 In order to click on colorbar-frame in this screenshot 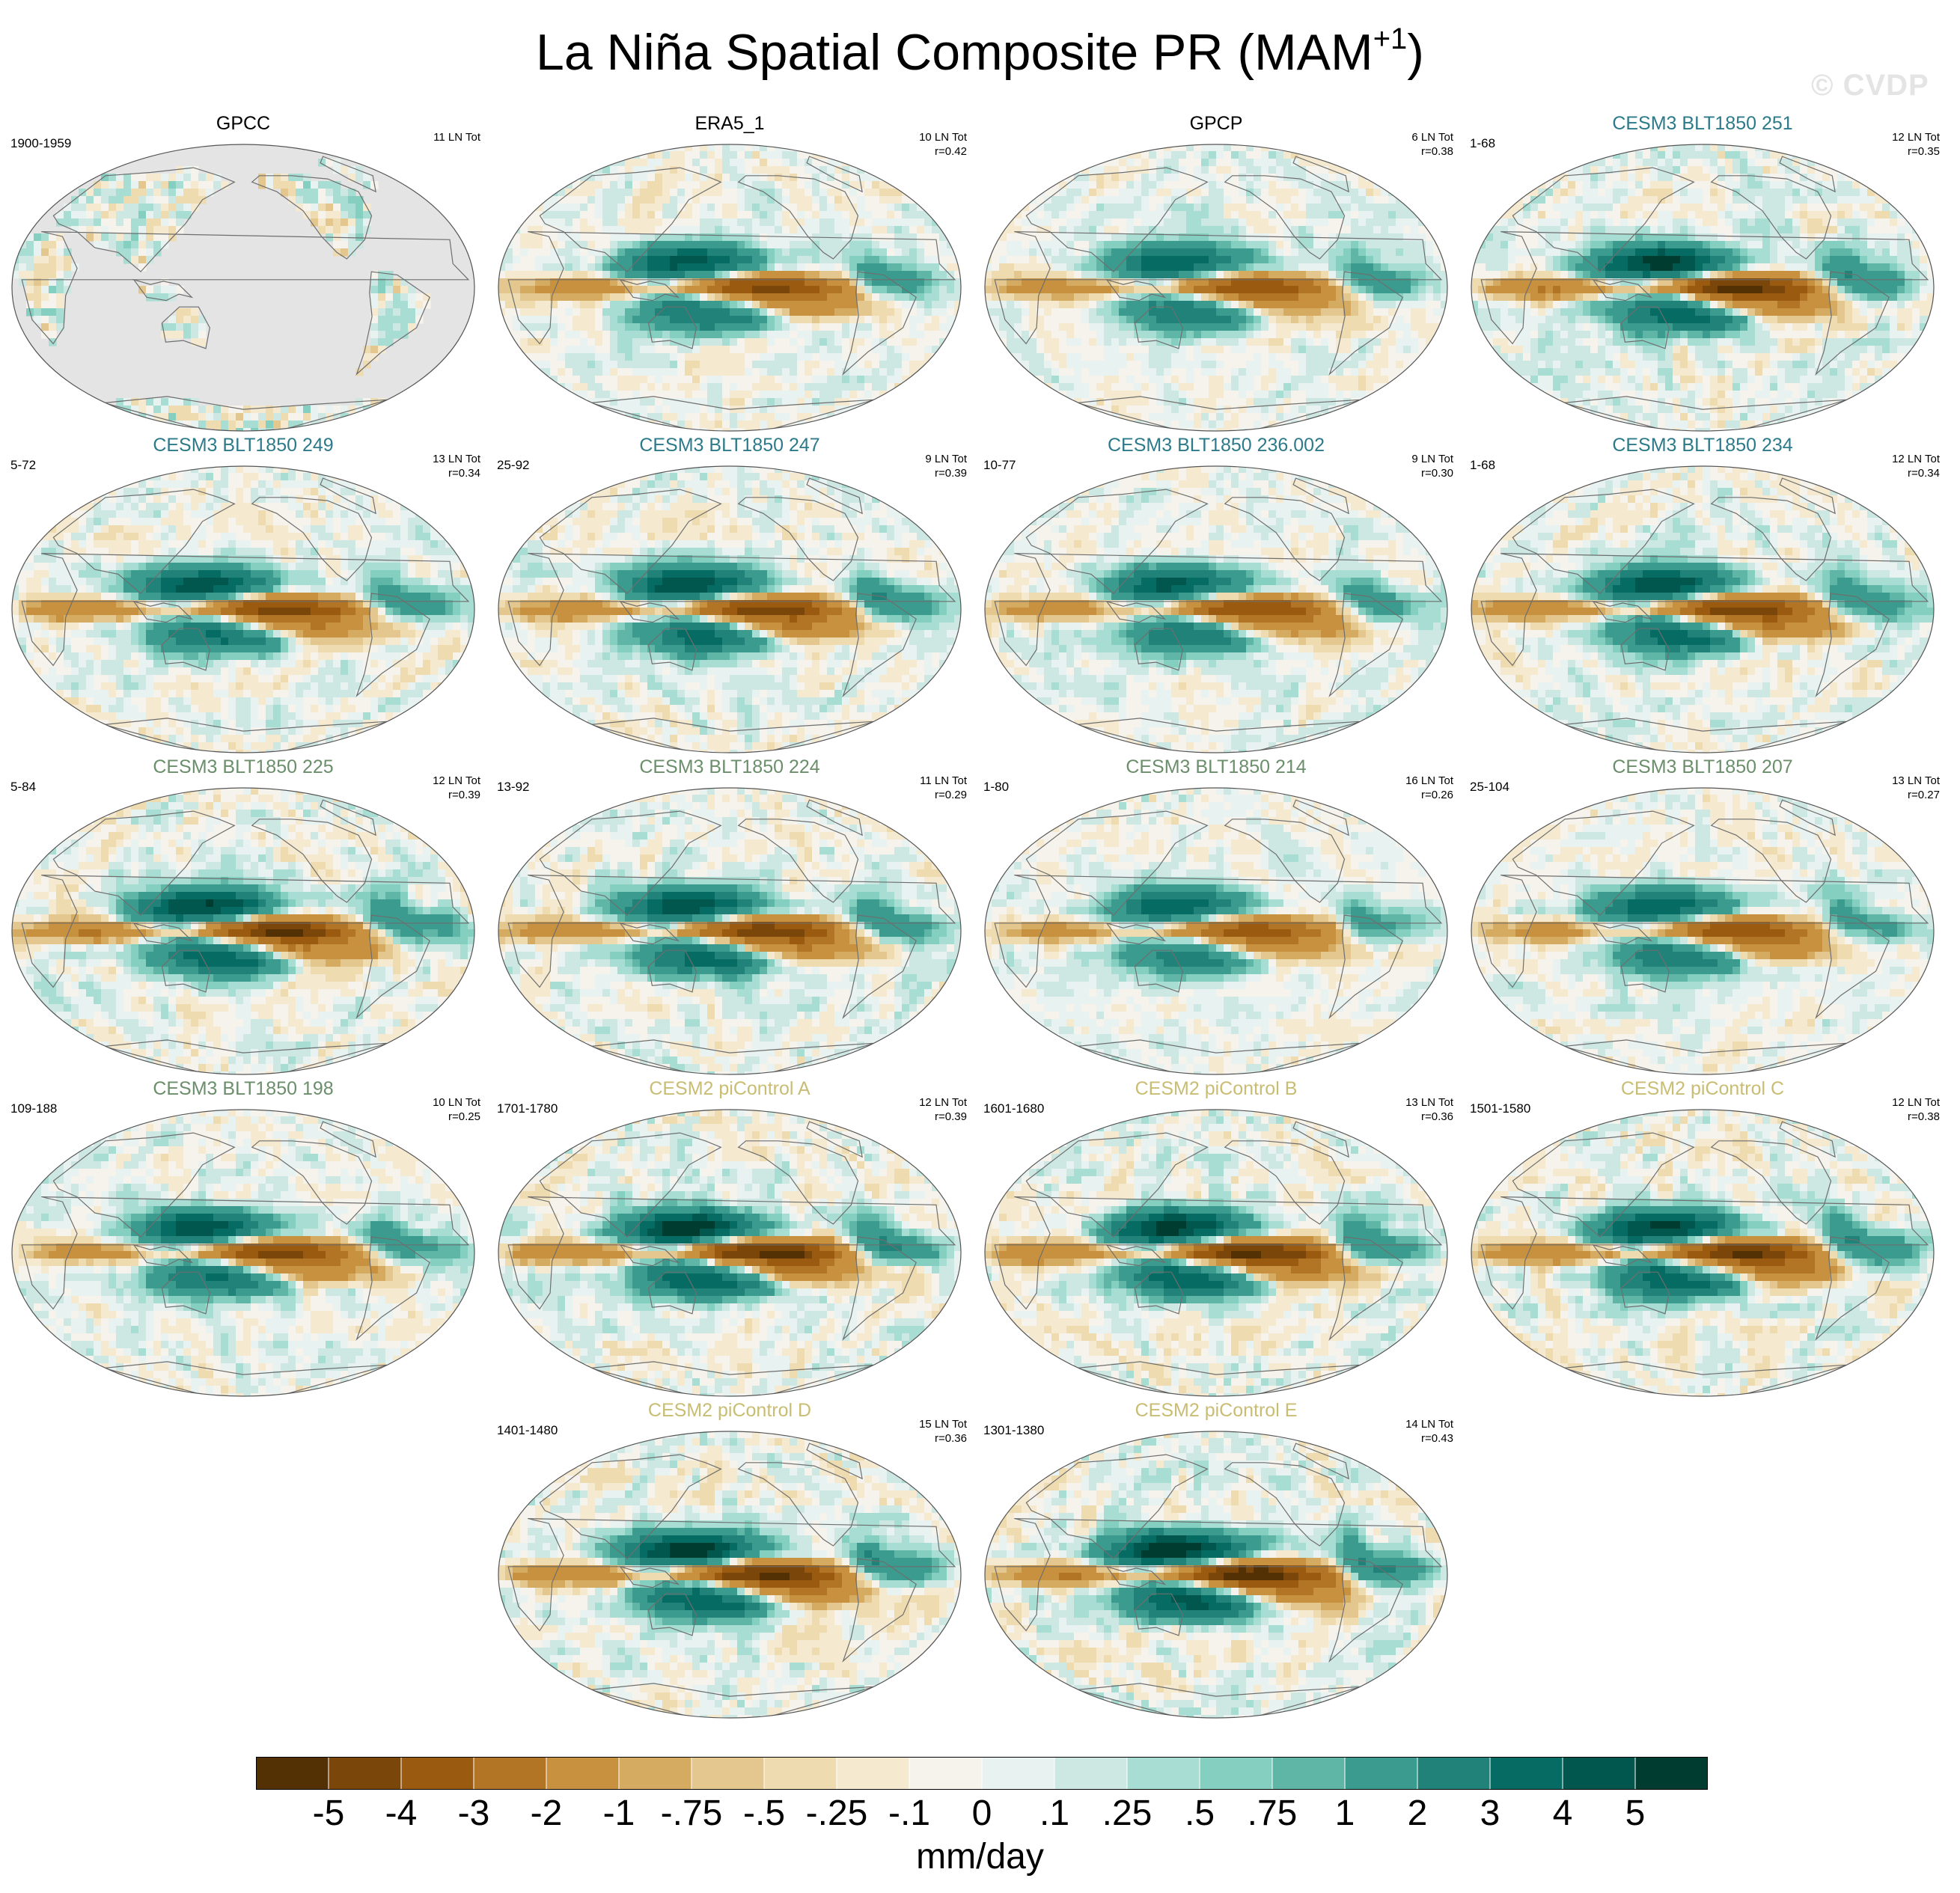, I will do `click(982, 1773)`.